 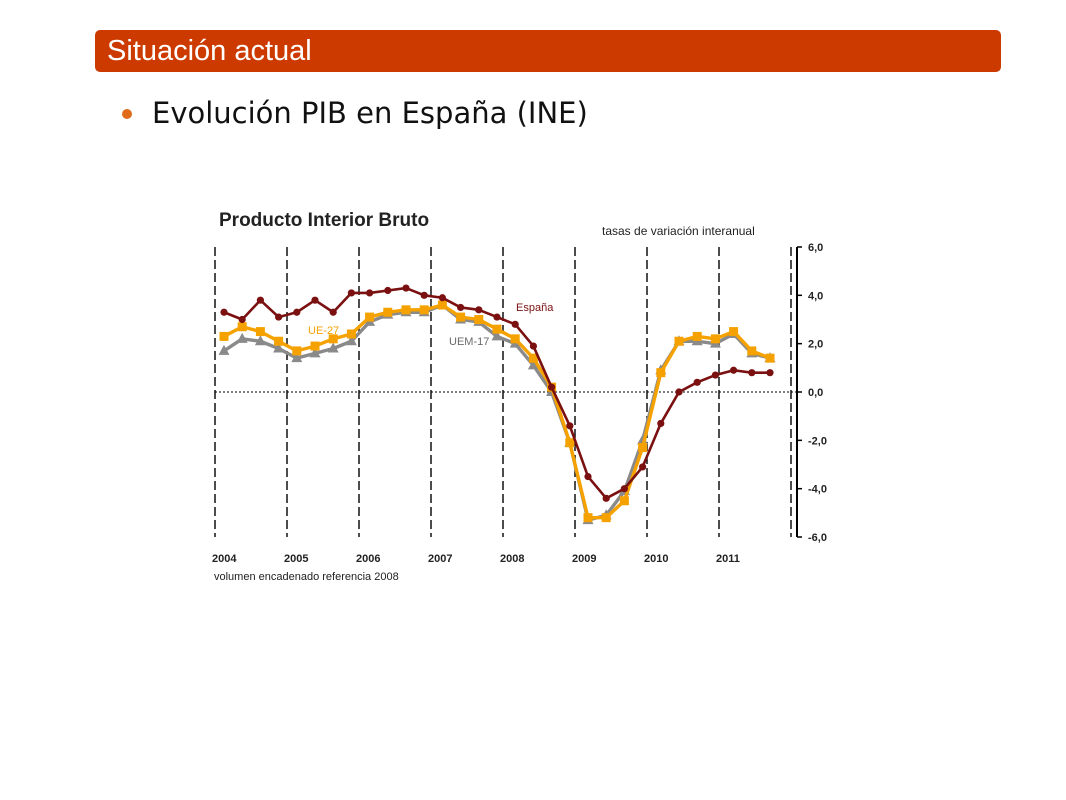 What do you see at coordinates (548, 51) in the screenshot?
I see `header-bar: Situación actual` at bounding box center [548, 51].